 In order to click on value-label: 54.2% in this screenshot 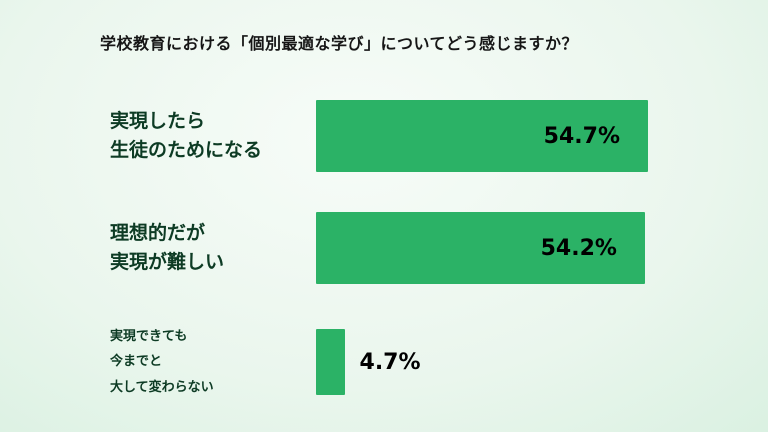, I will do `click(578, 248)`.